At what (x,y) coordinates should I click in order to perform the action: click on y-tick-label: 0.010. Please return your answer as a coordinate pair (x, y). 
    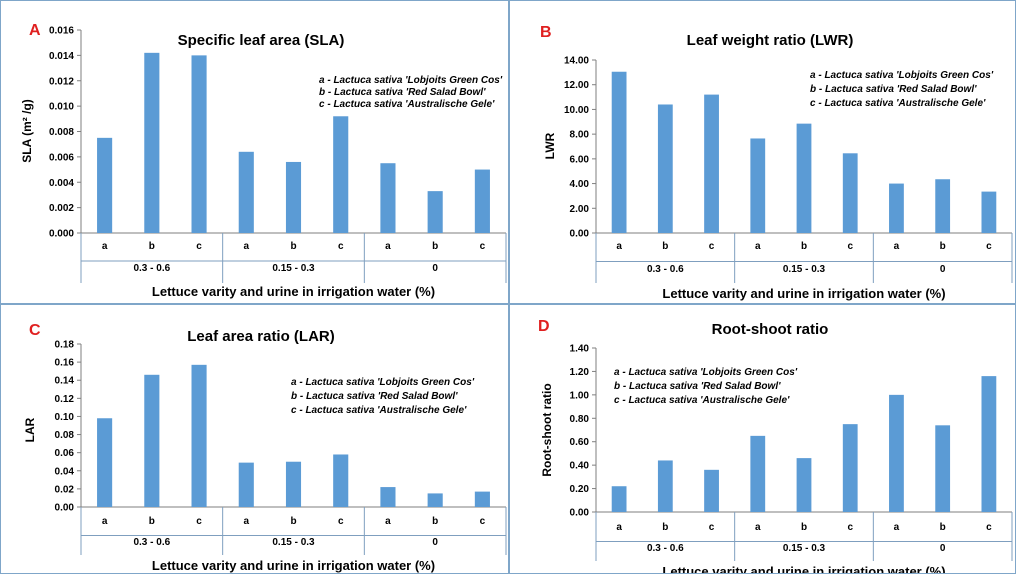
    Looking at the image, I should click on (61, 107).